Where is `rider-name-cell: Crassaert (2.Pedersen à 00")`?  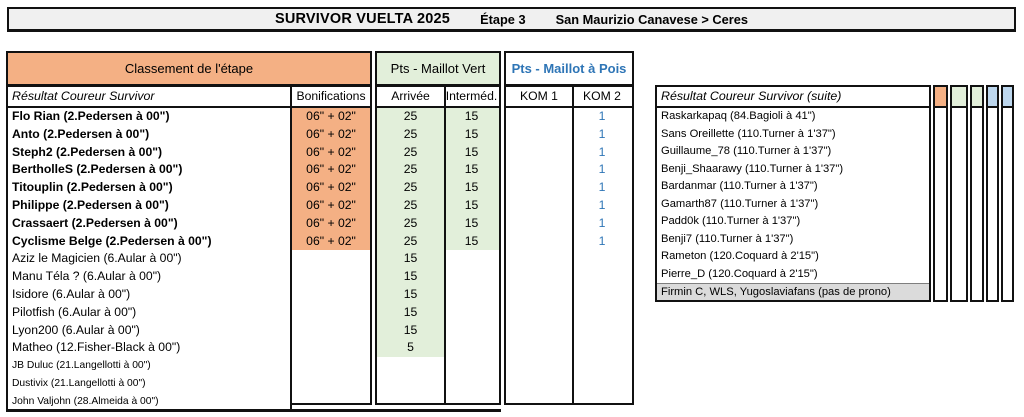
rider-name-cell: Crassaert (2.Pedersen à 00") is located at coordinates (95, 222).